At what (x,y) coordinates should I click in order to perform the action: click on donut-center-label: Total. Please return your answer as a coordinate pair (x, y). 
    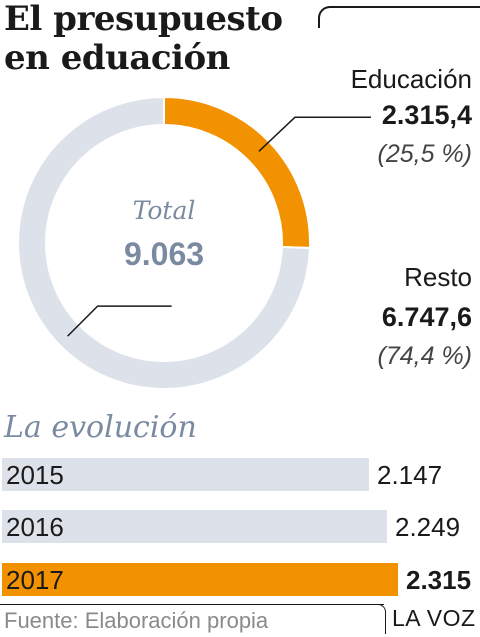
    Looking at the image, I should click on (164, 210).